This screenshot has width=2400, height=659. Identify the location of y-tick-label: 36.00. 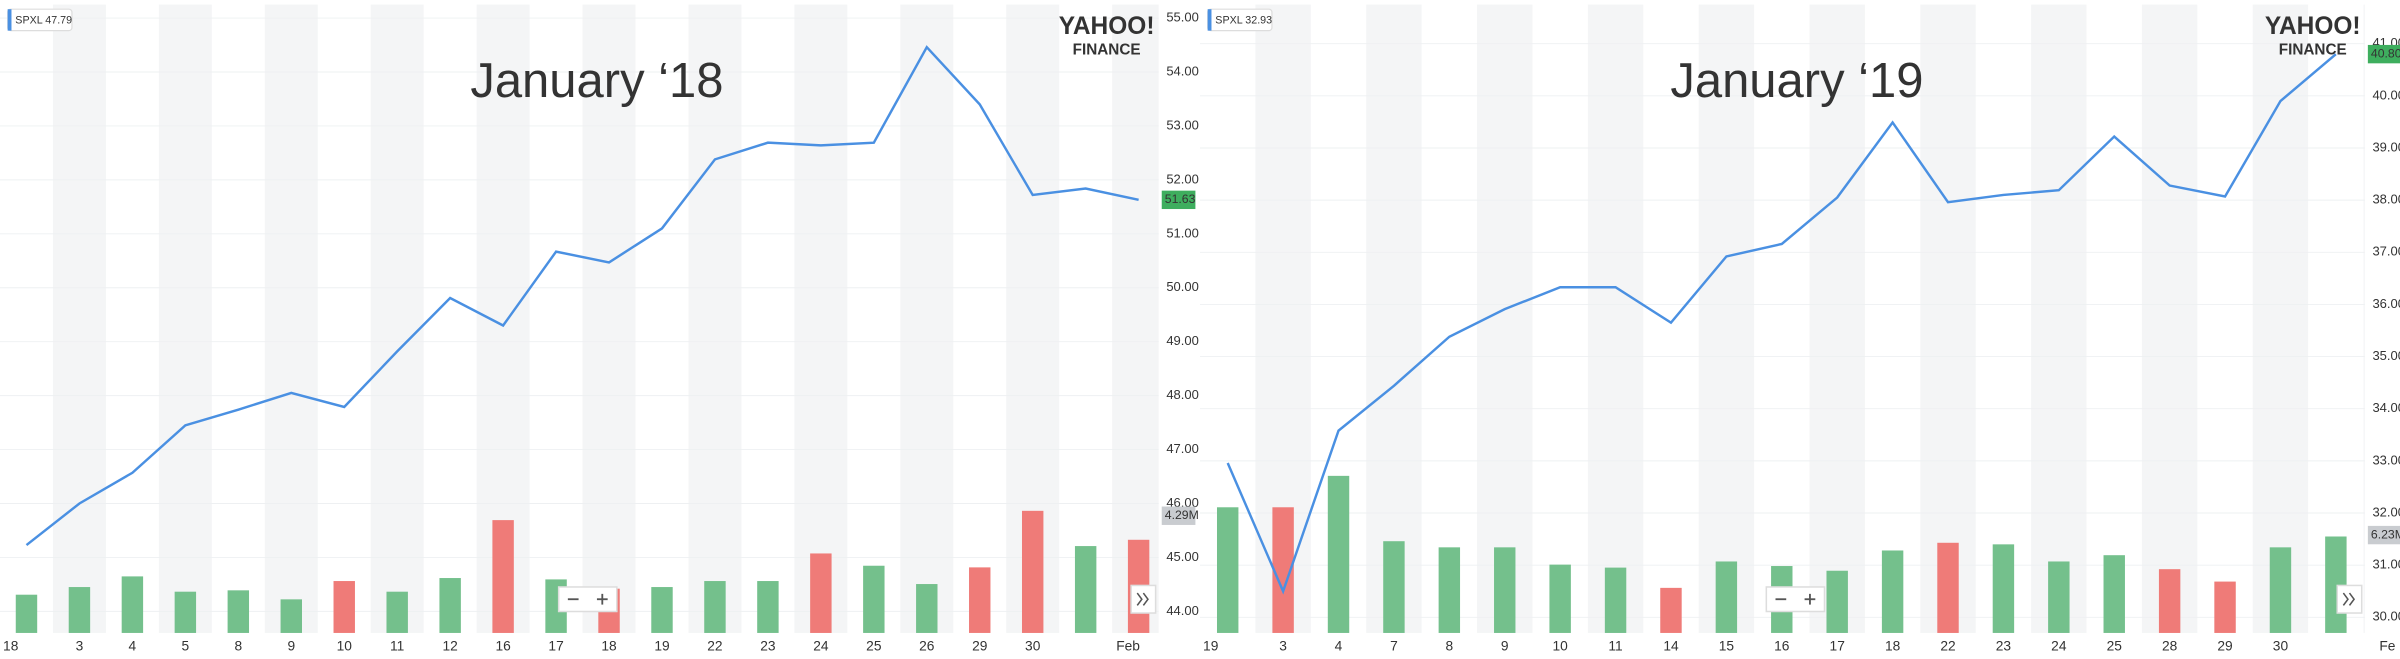
(2386, 303).